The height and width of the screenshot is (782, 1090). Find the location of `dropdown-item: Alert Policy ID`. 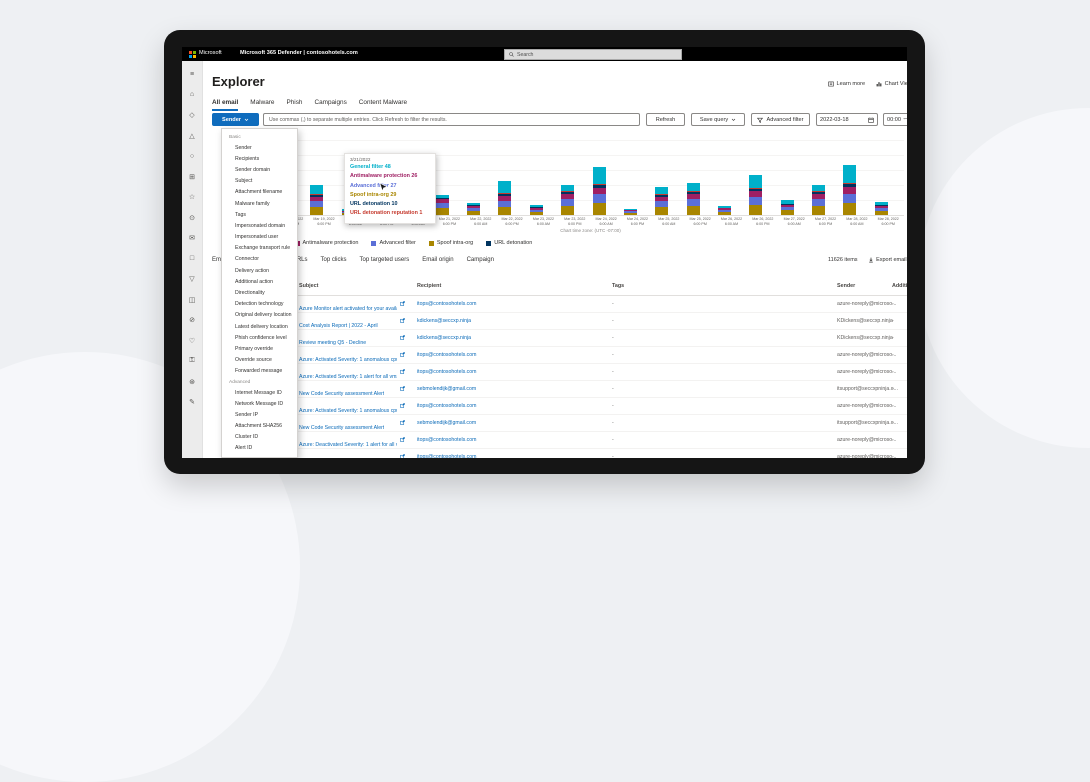

dropdown-item: Alert Policy ID is located at coordinates (259, 456).